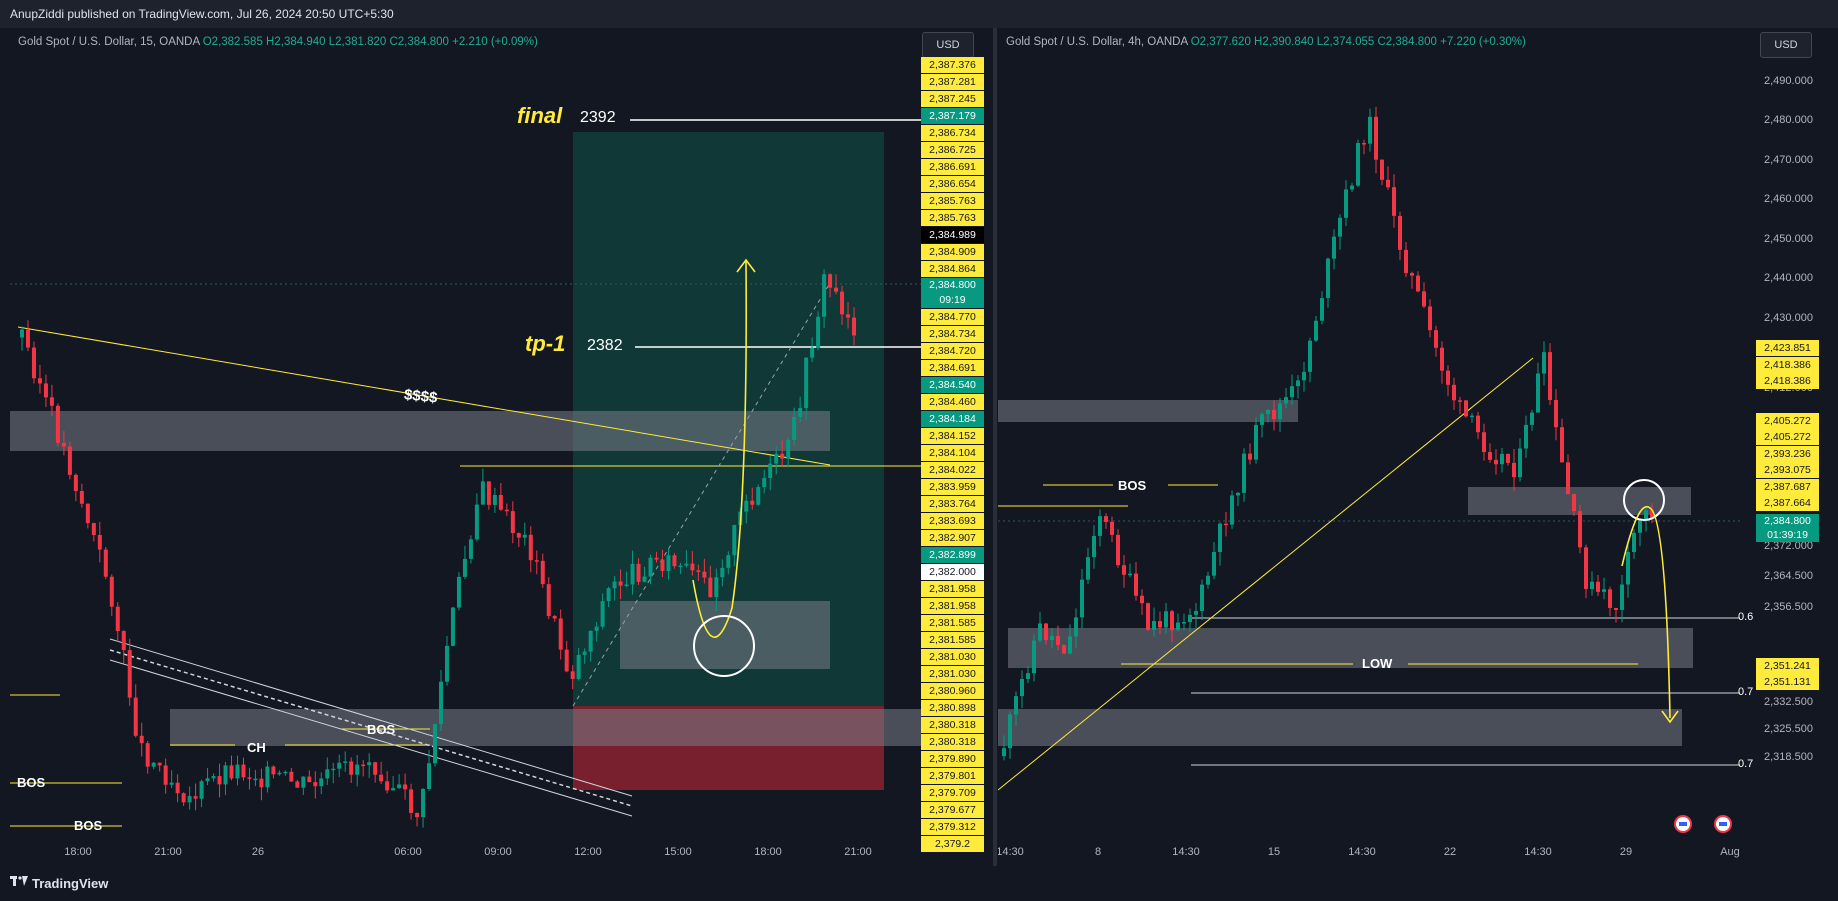 The height and width of the screenshot is (901, 1838). What do you see at coordinates (1787, 348) in the screenshot?
I see `price-label: 2,423.851` at bounding box center [1787, 348].